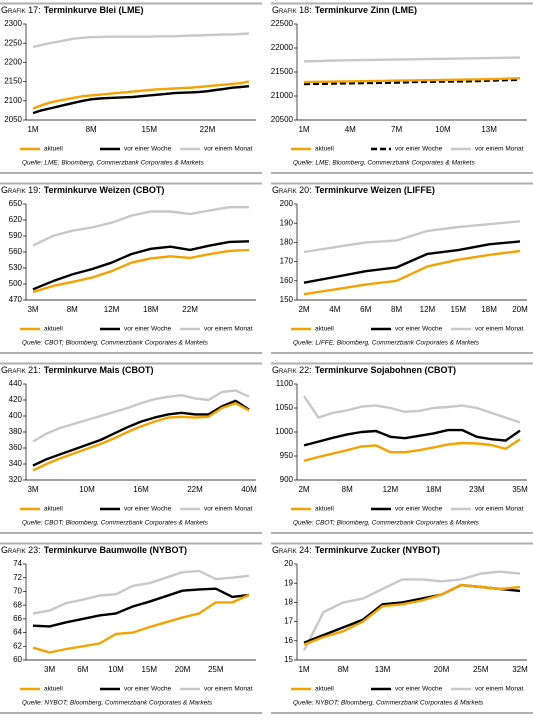 This screenshot has height=725, width=533. Describe the element at coordinates (282, 47) in the screenshot. I see `y-tick-label: 22000` at that location.